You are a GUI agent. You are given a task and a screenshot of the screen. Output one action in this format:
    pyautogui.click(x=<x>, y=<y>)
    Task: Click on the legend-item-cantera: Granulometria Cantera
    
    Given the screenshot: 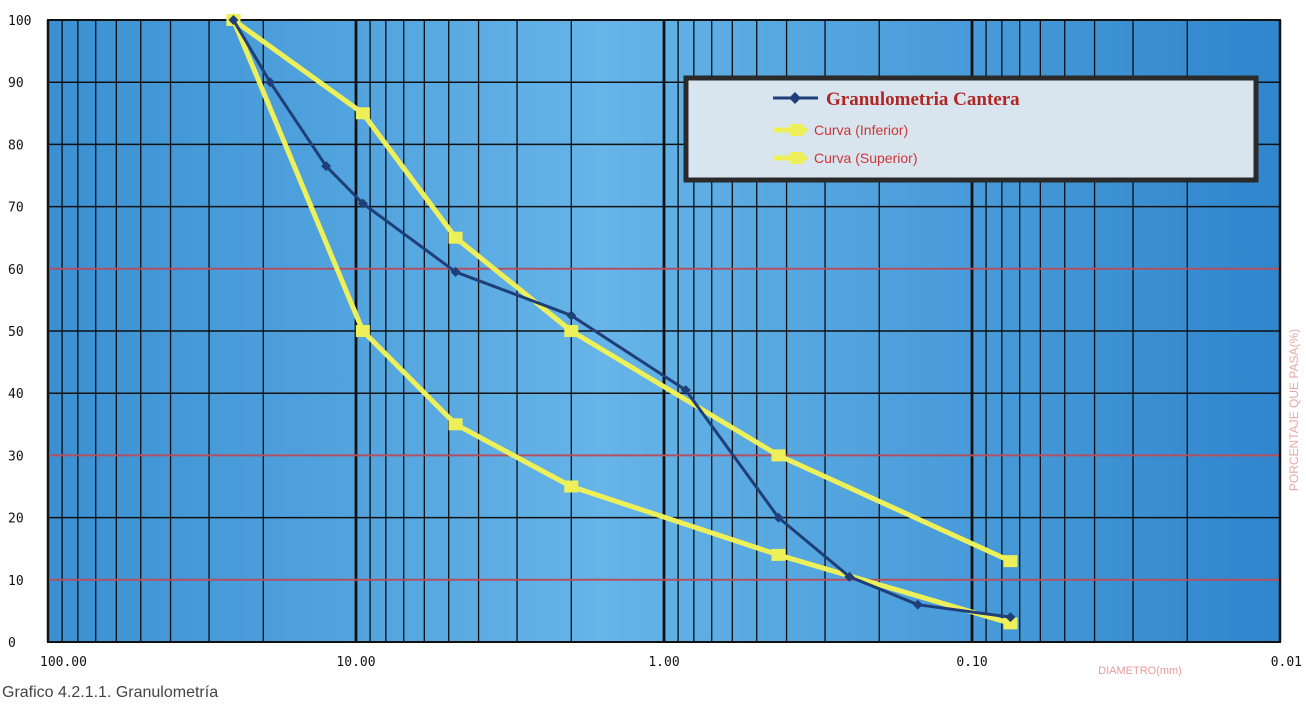 What is the action you would take?
    pyautogui.click(x=896, y=99)
    